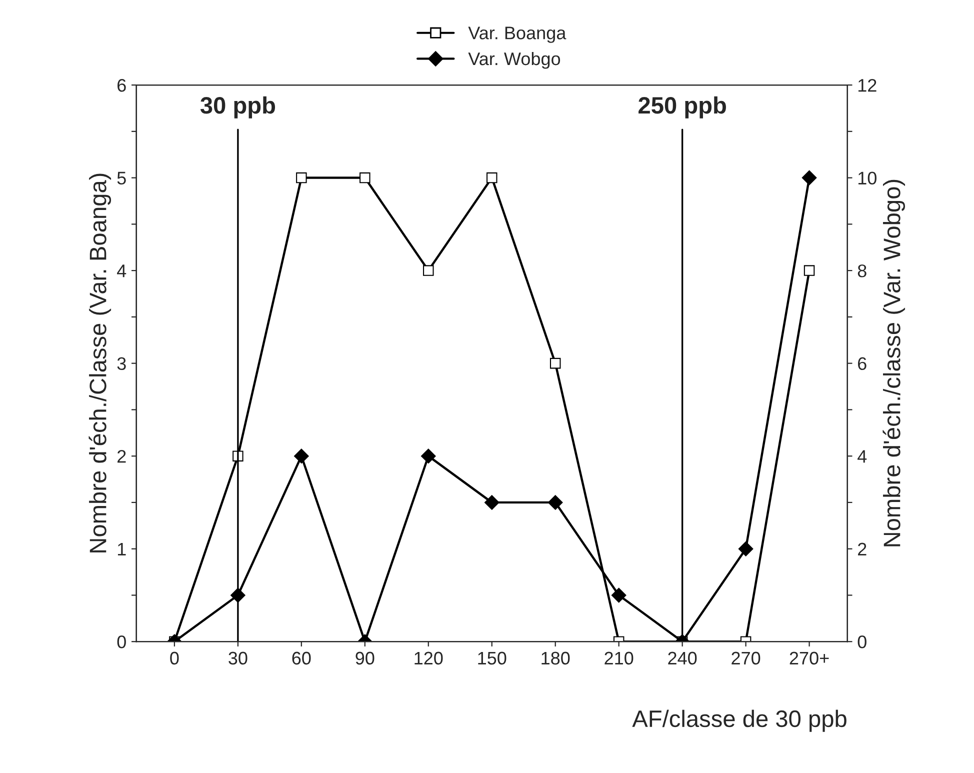 The width and height of the screenshot is (974, 773). Describe the element at coordinates (122, 85) in the screenshot. I see `y-tick-label: 6` at that location.